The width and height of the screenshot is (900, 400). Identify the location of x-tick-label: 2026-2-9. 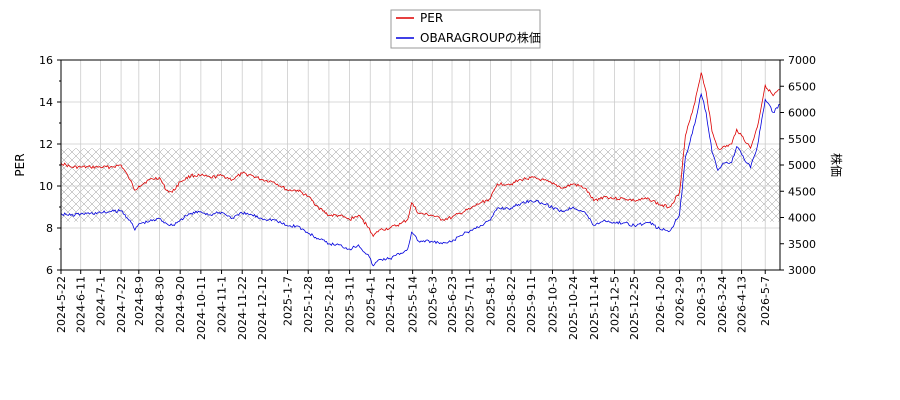
(680, 301).